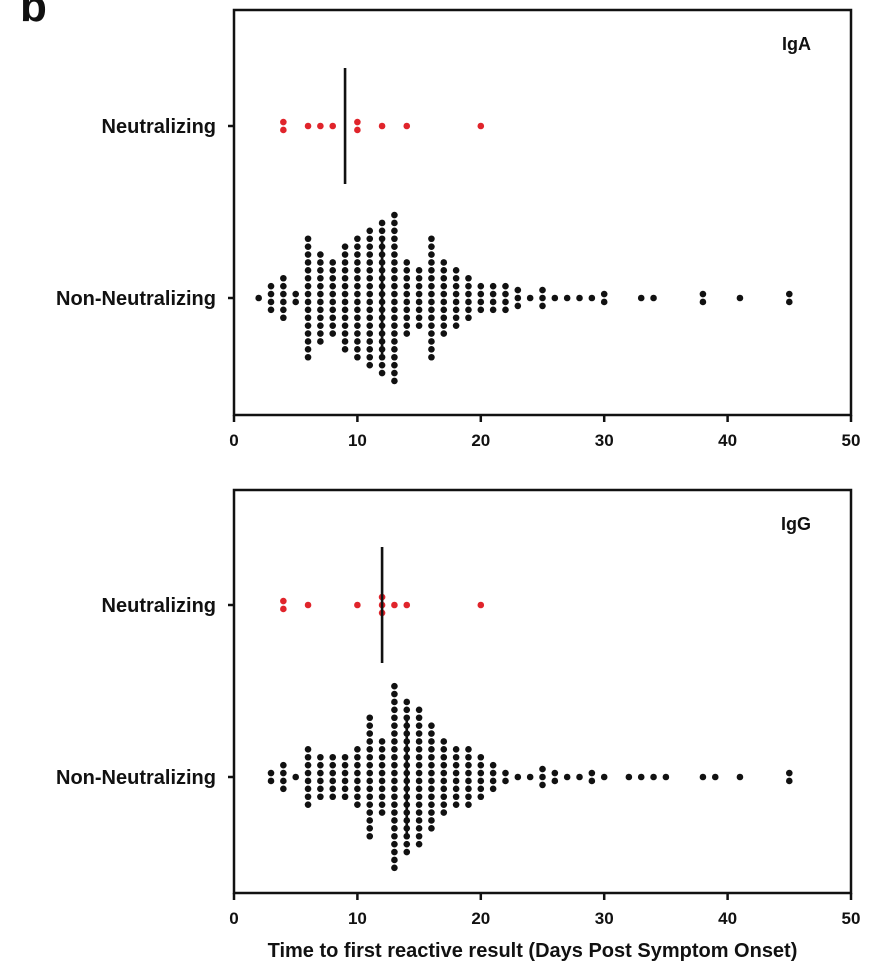 The image size is (883, 968). What do you see at coordinates (524, 298) in the screenshot?
I see `series-non-neutralizing` at bounding box center [524, 298].